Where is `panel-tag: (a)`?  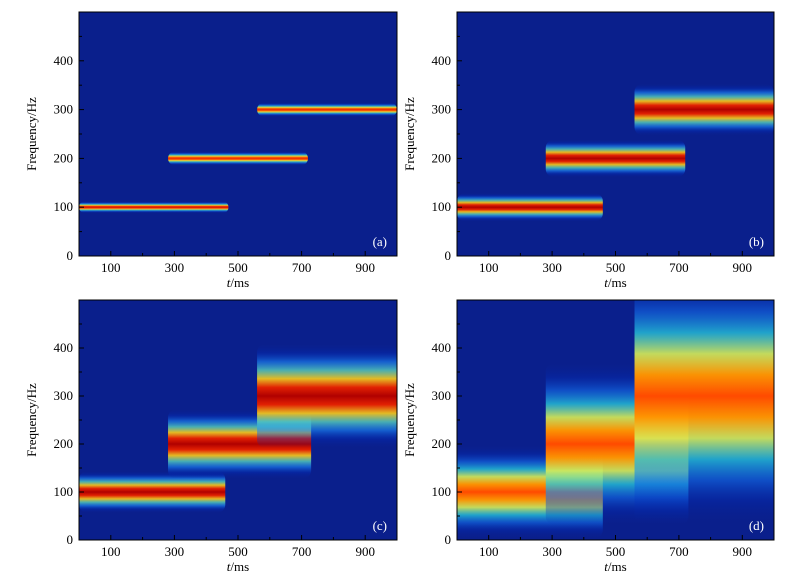 panel-tag: (a) is located at coordinates (380, 241).